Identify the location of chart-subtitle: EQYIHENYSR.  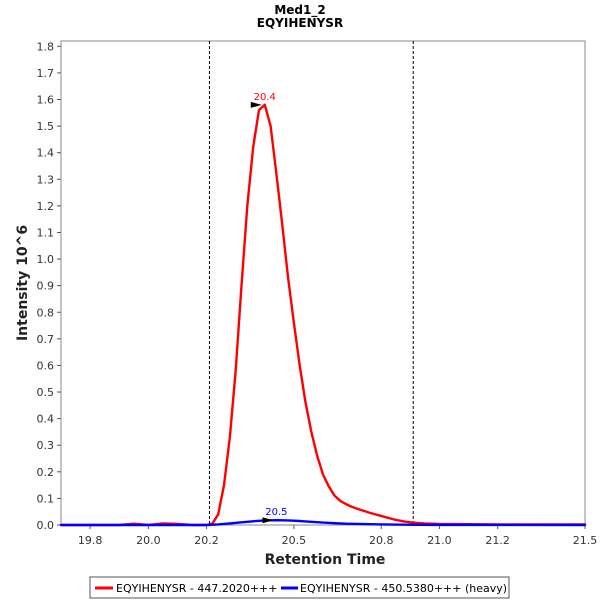
(300, 23).